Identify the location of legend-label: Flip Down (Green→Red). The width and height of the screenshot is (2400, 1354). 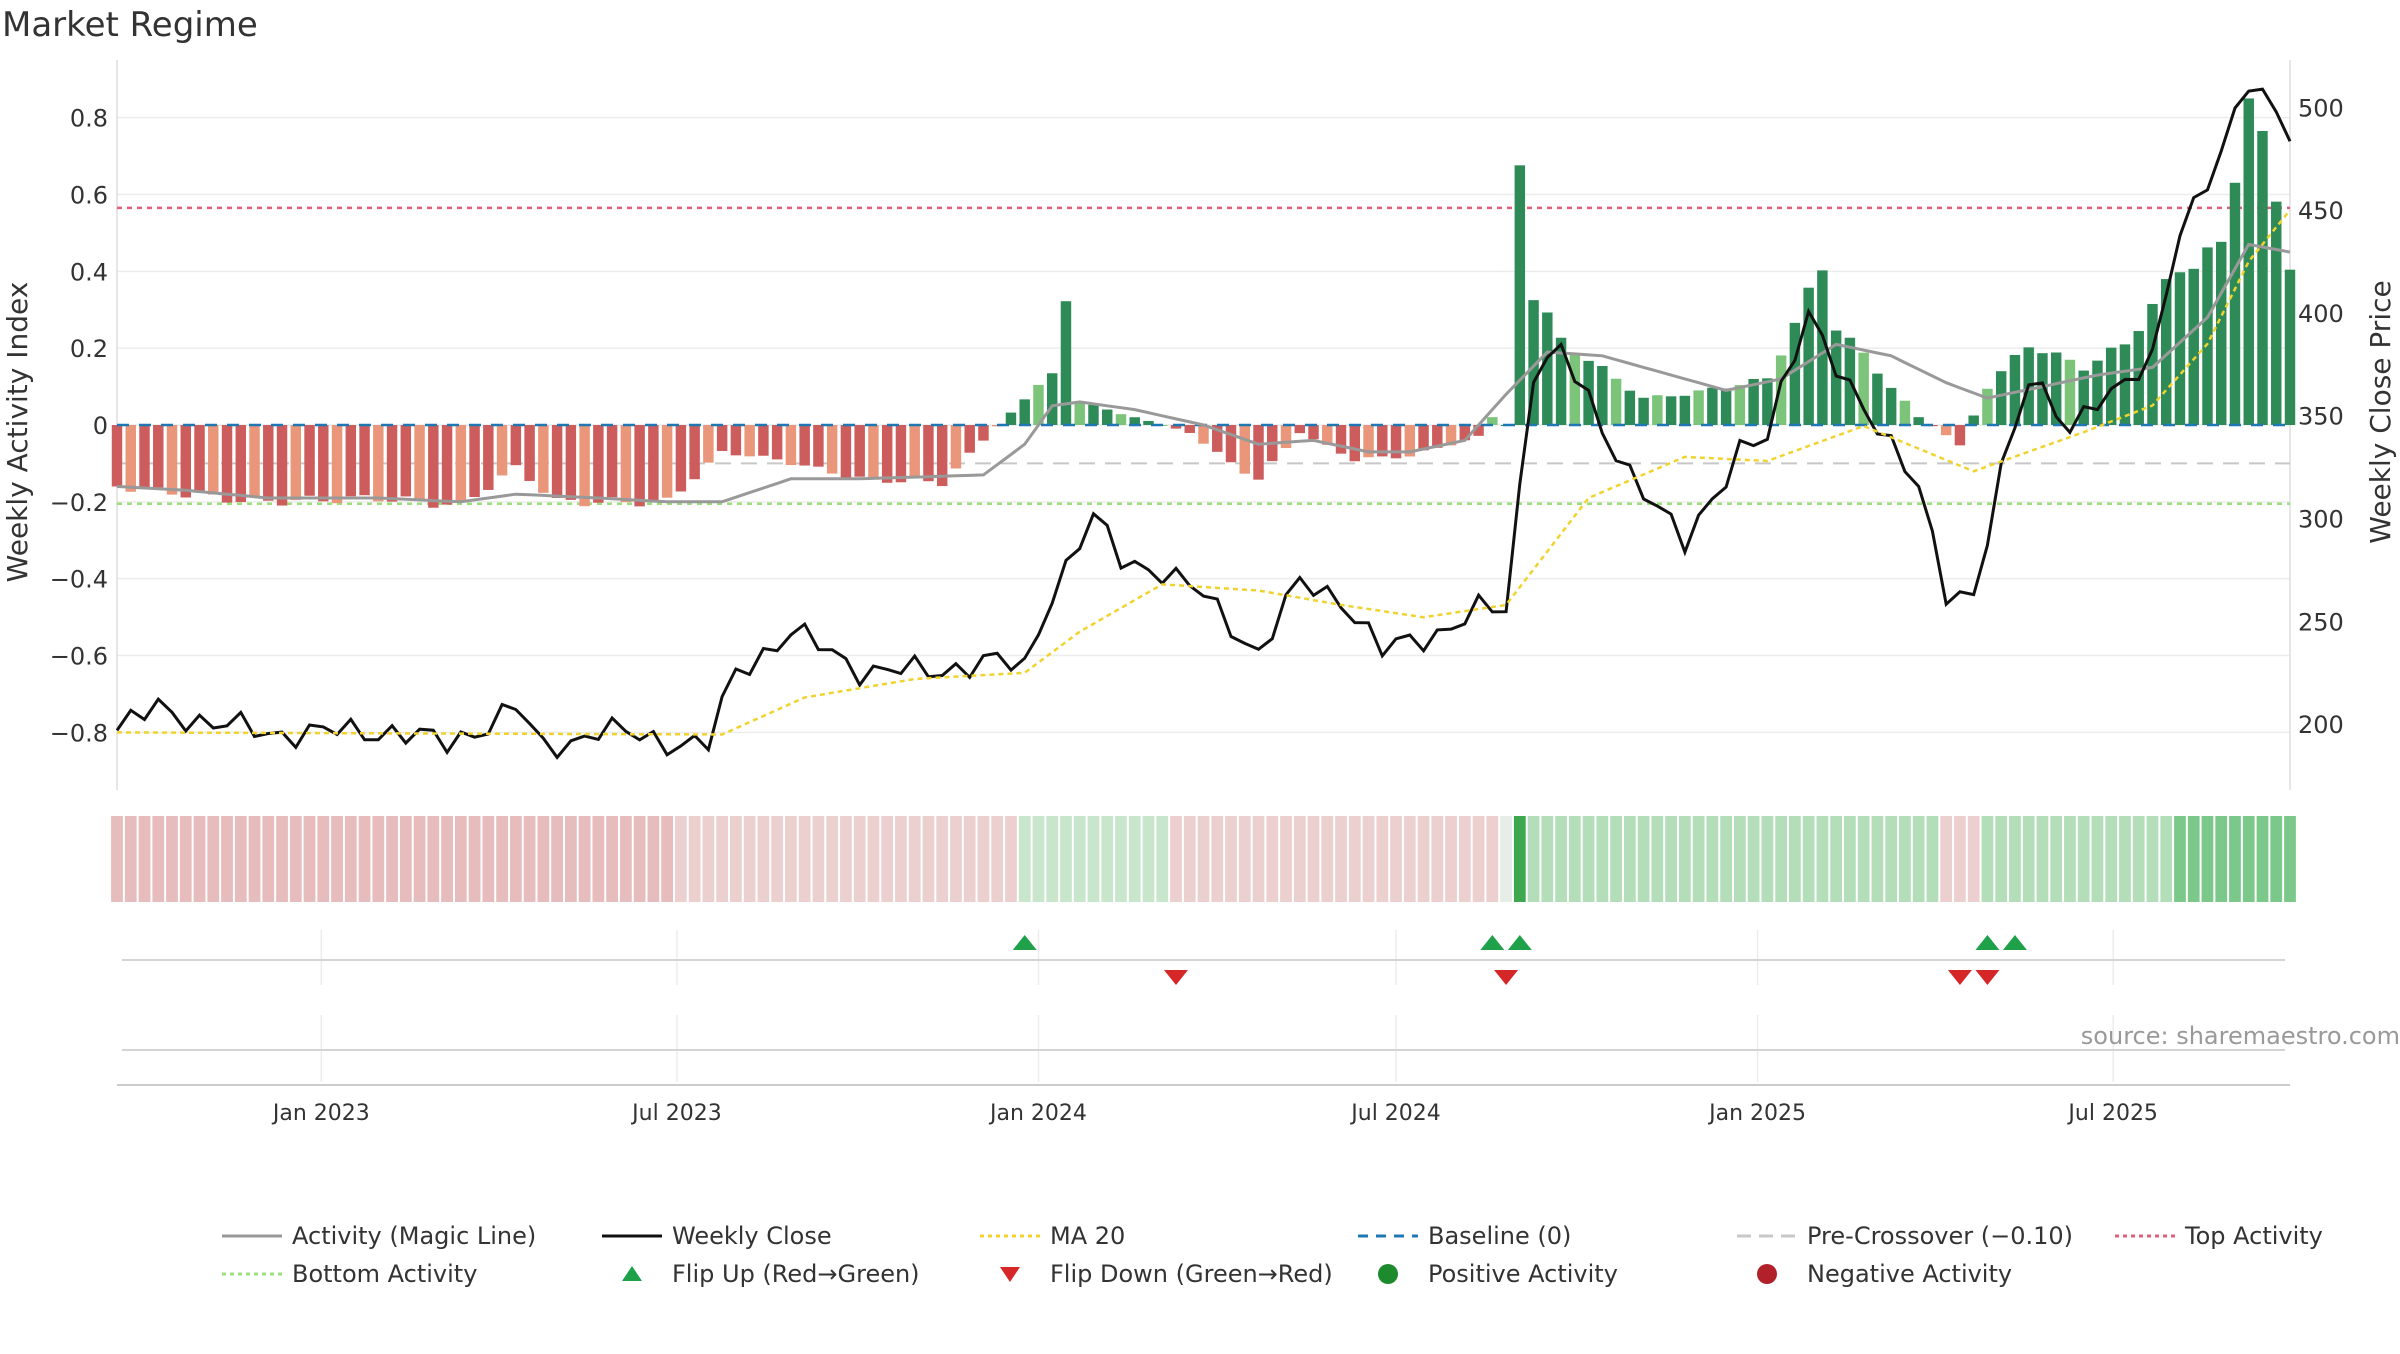
(1191, 1274).